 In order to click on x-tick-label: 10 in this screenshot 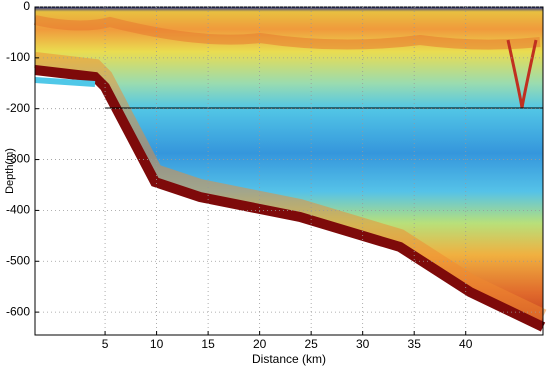, I will do `click(157, 344)`.